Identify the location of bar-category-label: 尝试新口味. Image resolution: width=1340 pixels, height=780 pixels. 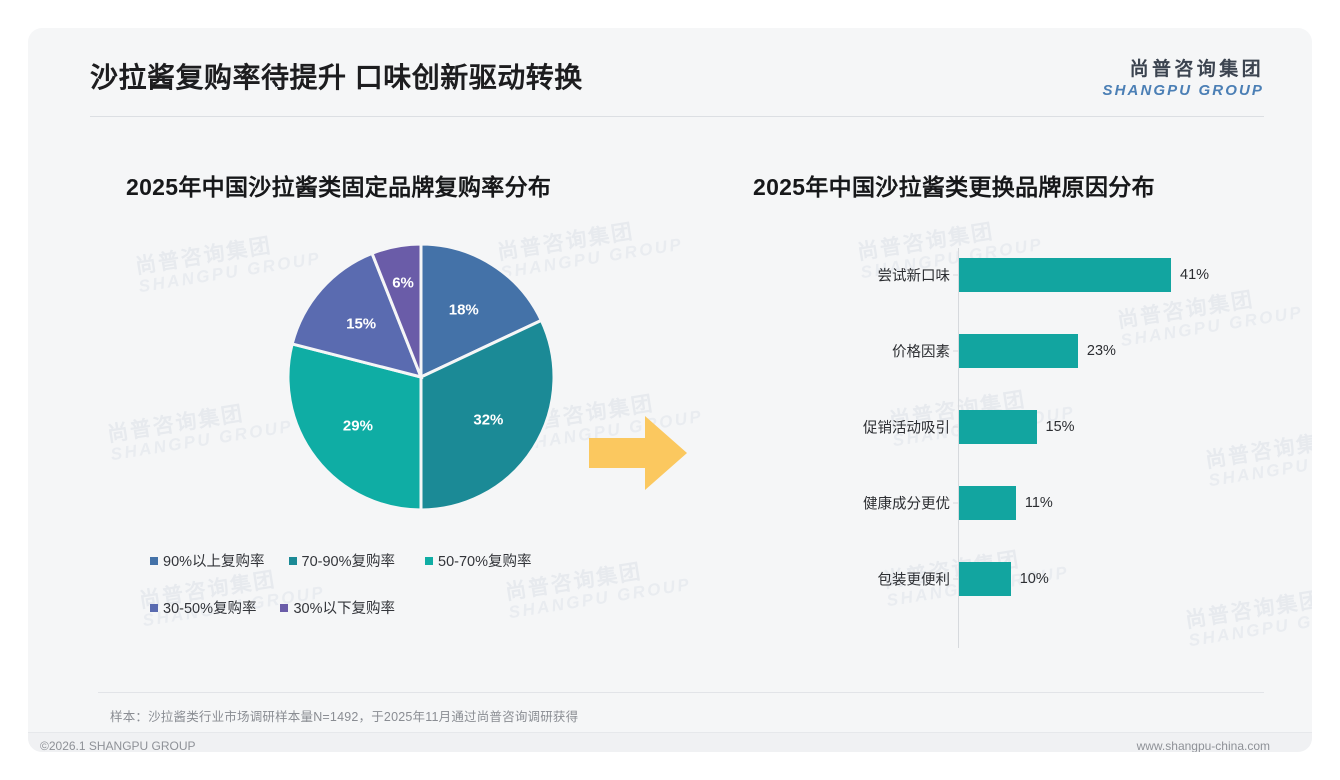
(914, 276).